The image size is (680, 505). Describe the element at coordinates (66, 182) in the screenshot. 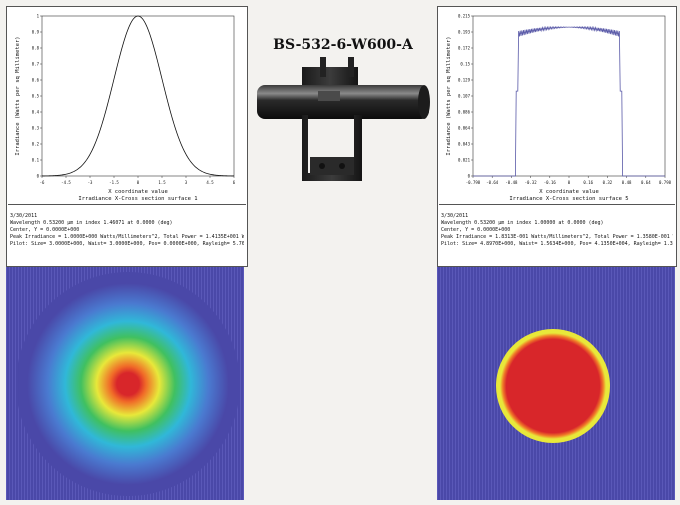

I see `x-tick-label: -4.5` at that location.